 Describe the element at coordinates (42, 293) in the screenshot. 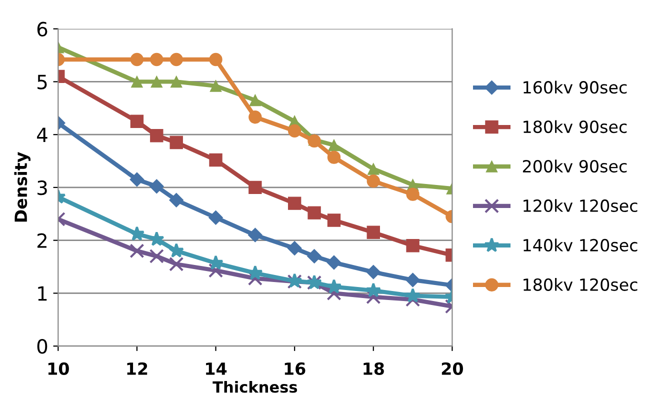

I see `y-tick-label: 1` at that location.